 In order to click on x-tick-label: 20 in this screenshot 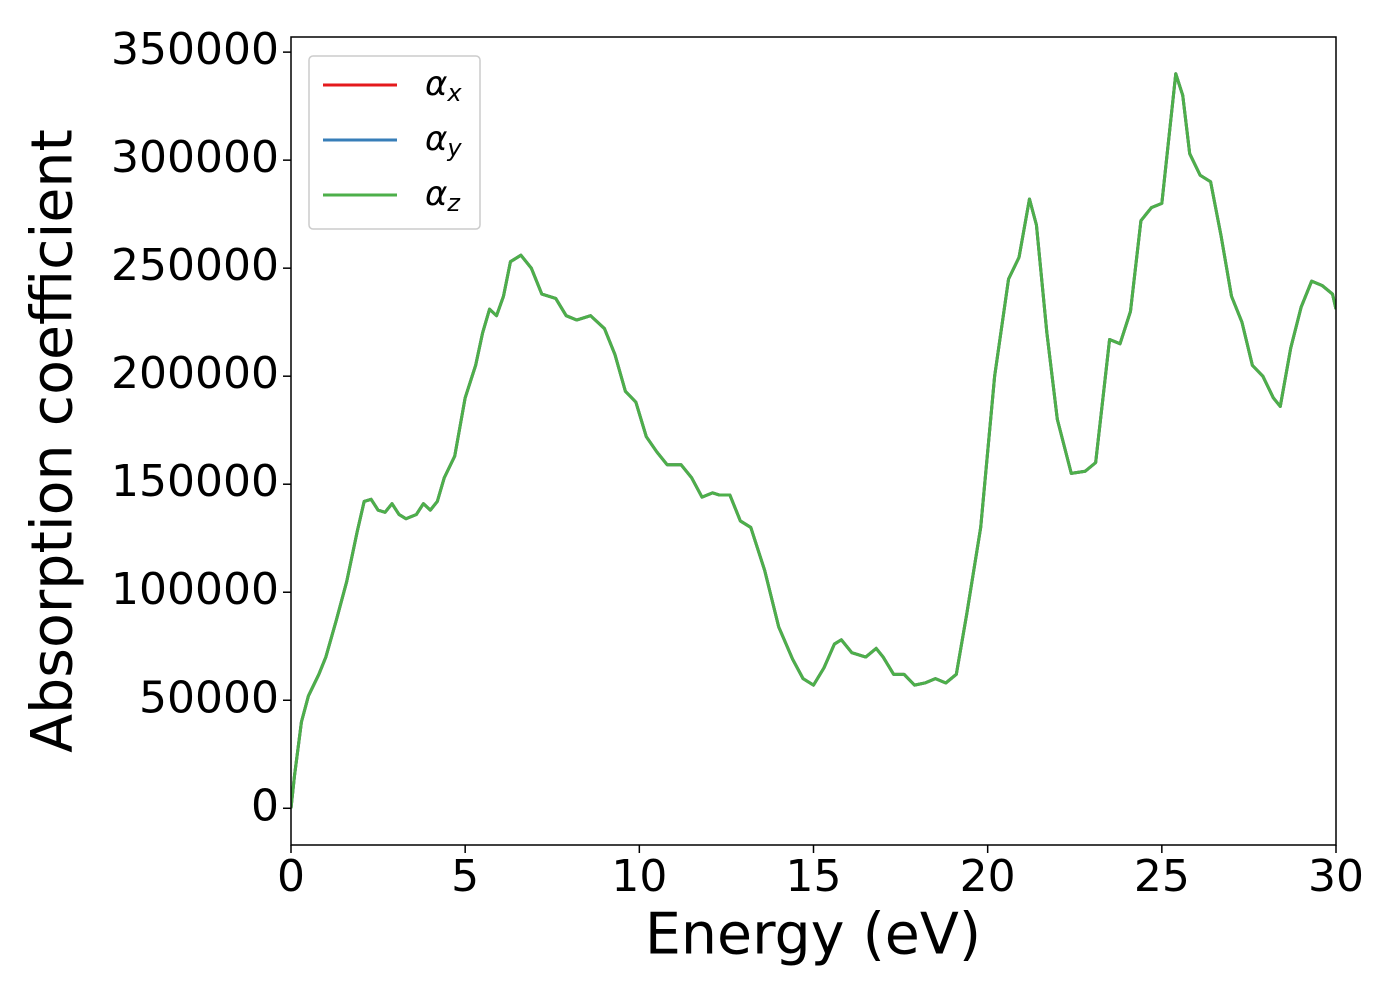, I will do `click(988, 876)`.